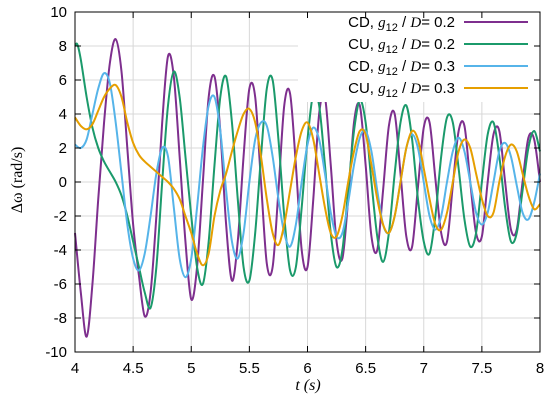  Describe the element at coordinates (63, 80) in the screenshot. I see `y-tick-label: 6` at that location.